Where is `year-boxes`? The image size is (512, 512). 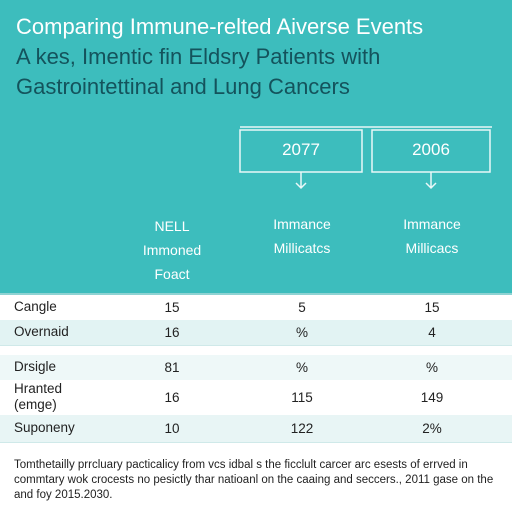 year-boxes is located at coordinates (365, 158).